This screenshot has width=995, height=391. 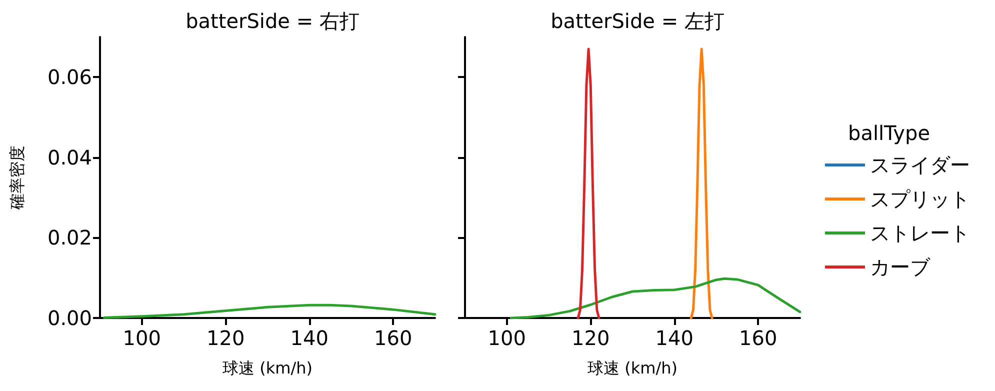 I want to click on chart-title: batterSide = 左打, so click(x=637, y=21).